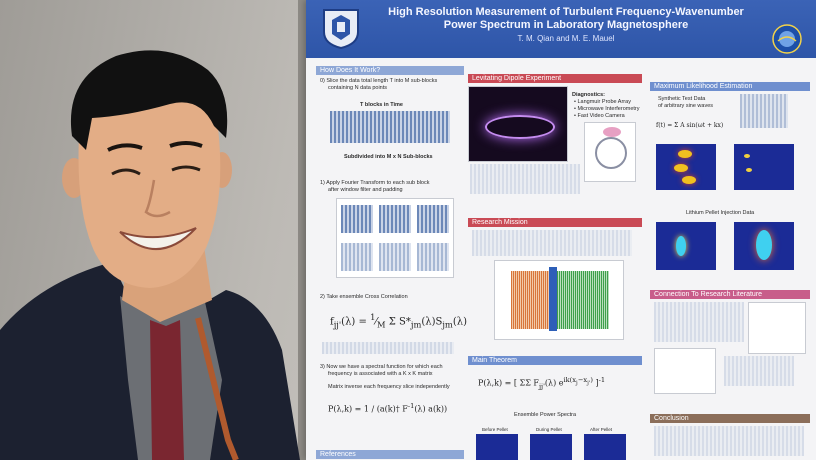 The height and width of the screenshot is (460, 816). I want to click on section-header-theorem: Main Theorem, so click(555, 360).